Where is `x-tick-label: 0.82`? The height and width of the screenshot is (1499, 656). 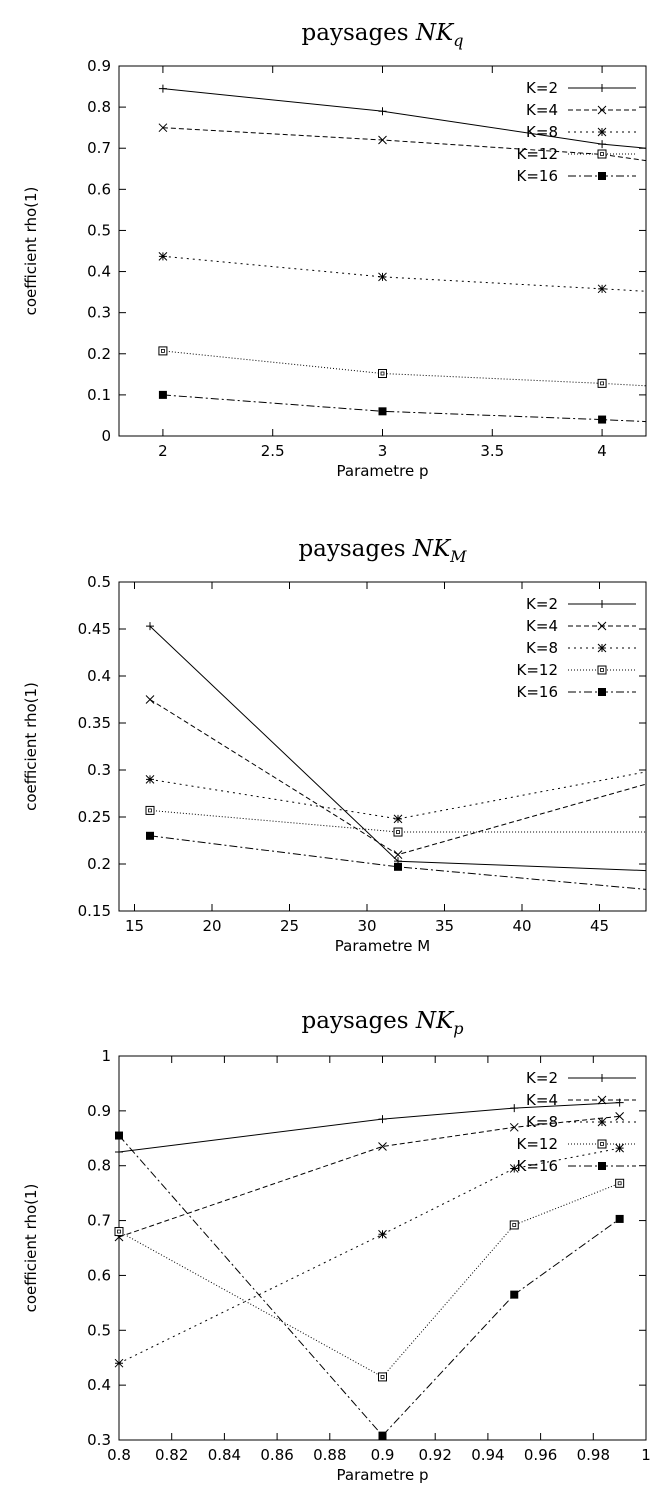
x-tick-label: 0.82 is located at coordinates (171, 1455).